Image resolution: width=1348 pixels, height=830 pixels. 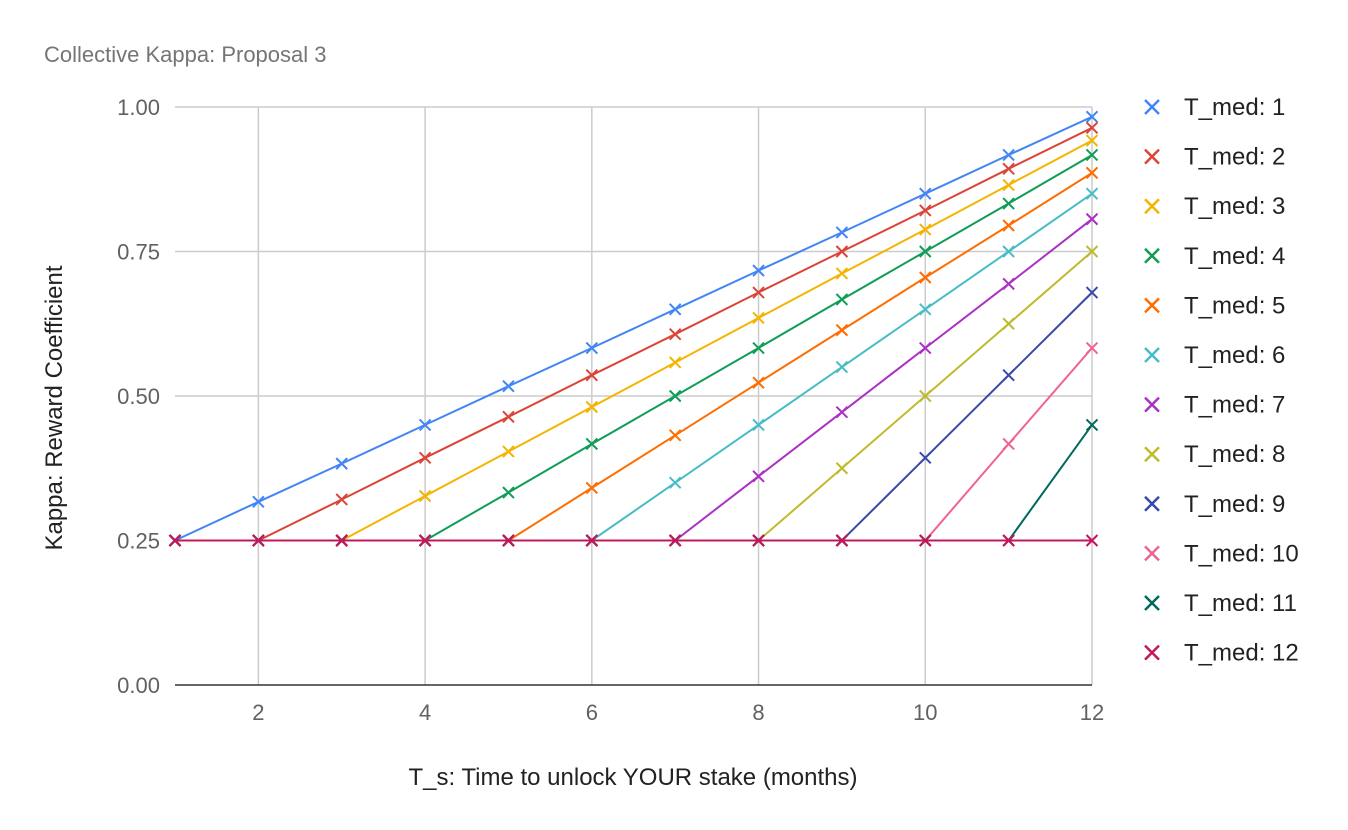 What do you see at coordinates (758, 712) in the screenshot?
I see `x-tick-label: 8` at bounding box center [758, 712].